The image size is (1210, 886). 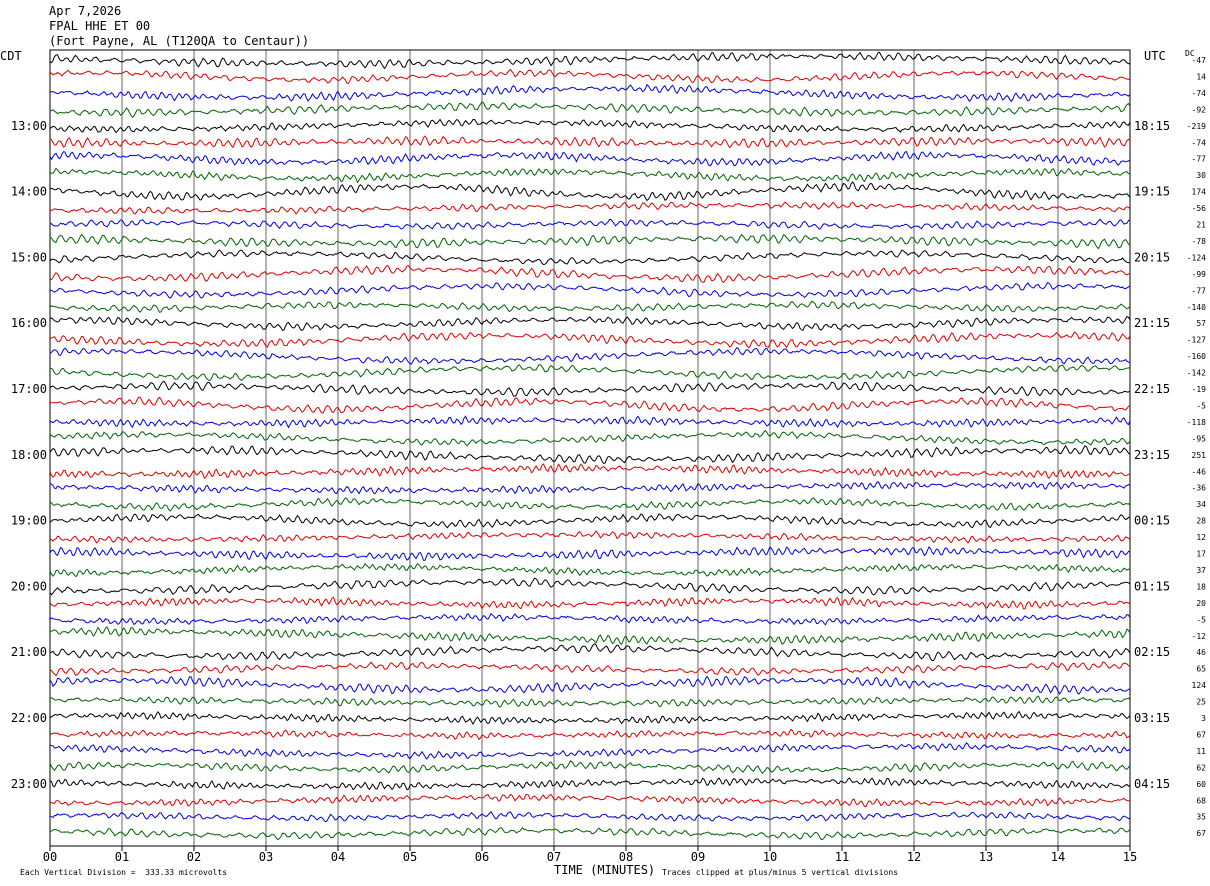 I want to click on dc-offset-value: 20, so click(x=1201, y=603).